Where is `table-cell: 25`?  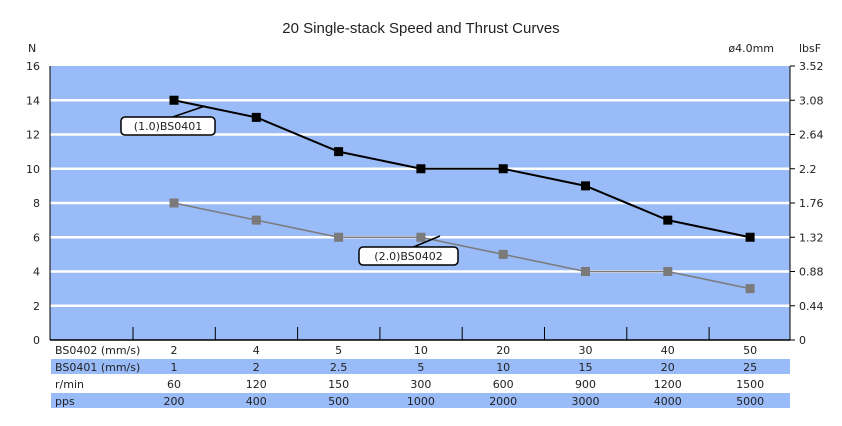 table-cell: 25 is located at coordinates (750, 367).